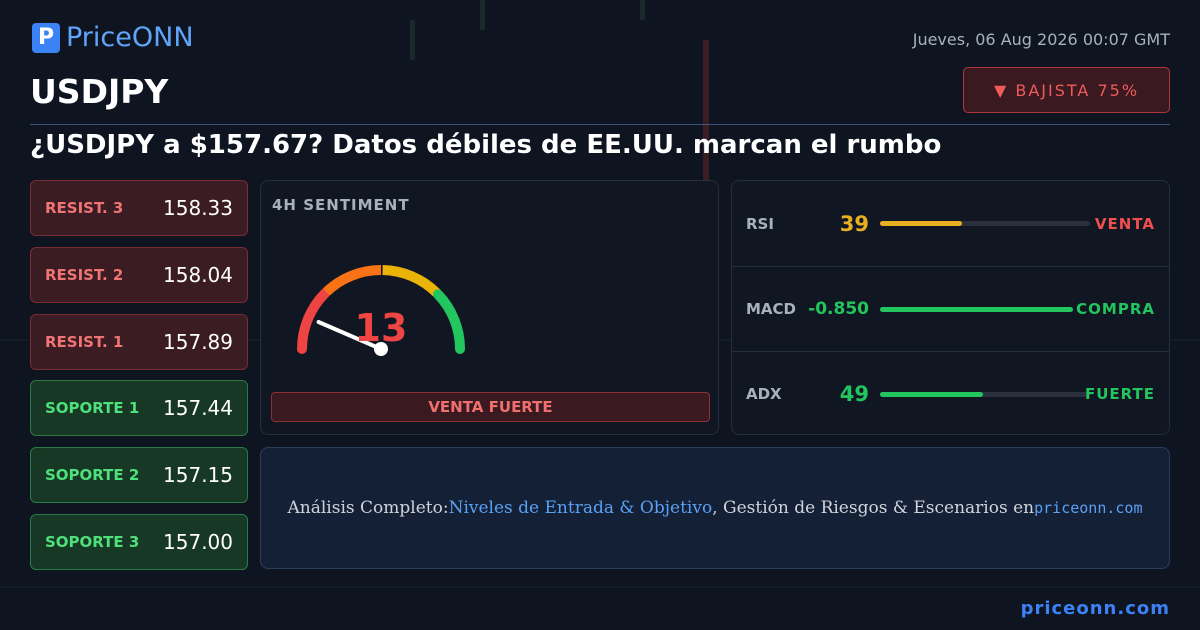 Image resolution: width=1200 pixels, height=630 pixels. Describe the element at coordinates (198, 208) in the screenshot. I see `level-value: 158.33` at that location.